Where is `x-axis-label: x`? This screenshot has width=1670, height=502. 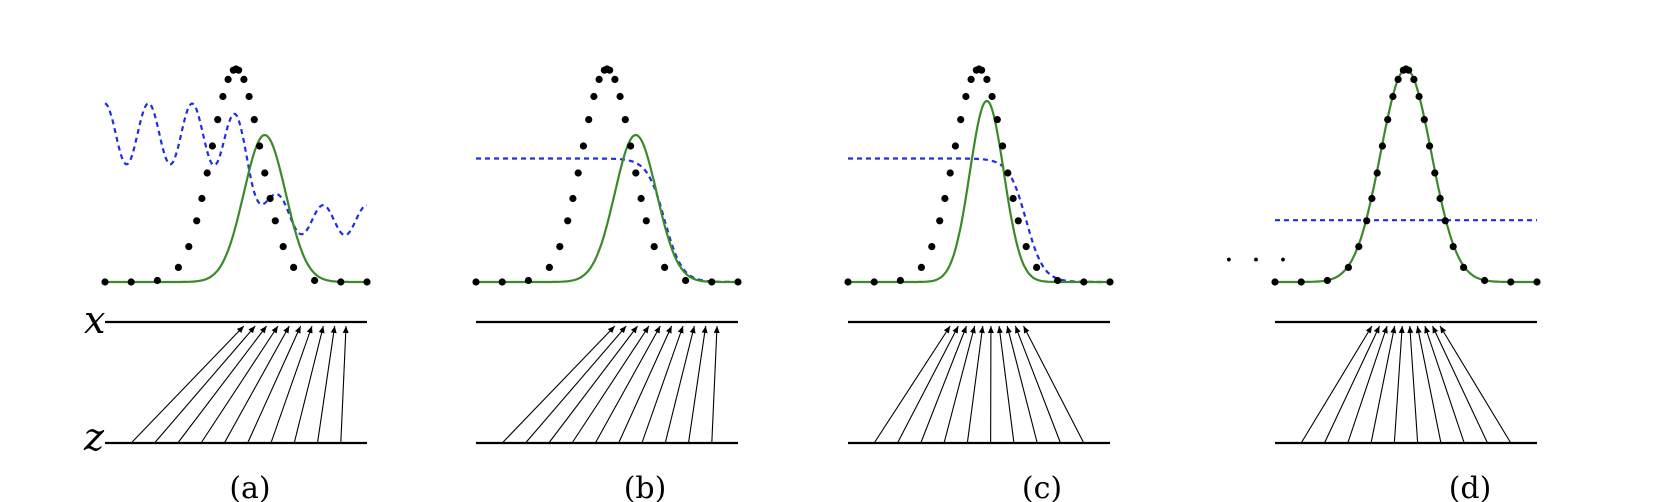
x-axis-label: x is located at coordinates (94, 320).